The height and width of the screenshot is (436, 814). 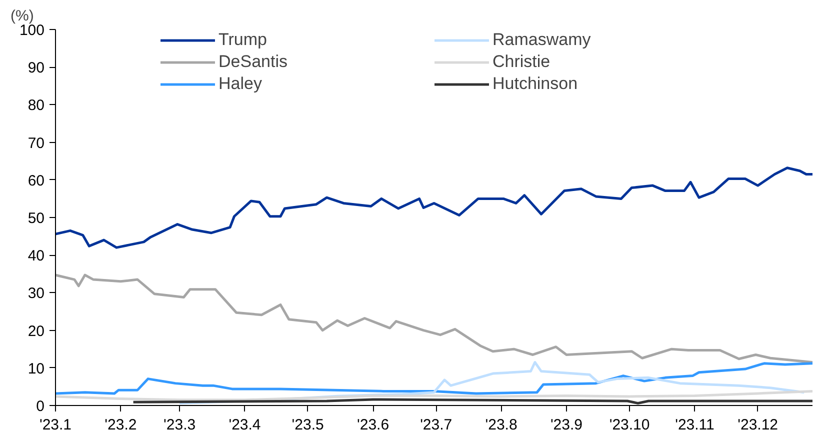 I want to click on x-tick-label: '23.10, so click(x=629, y=425).